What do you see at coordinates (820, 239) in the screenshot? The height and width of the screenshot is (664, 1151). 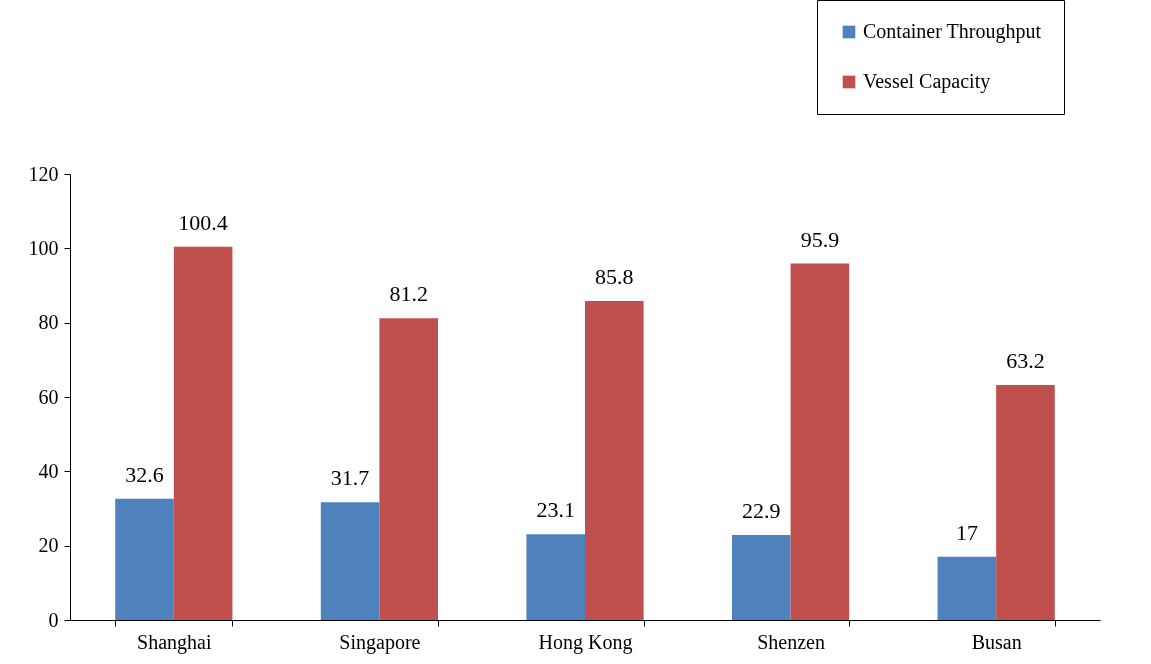 I see `data-label: 95.9` at bounding box center [820, 239].